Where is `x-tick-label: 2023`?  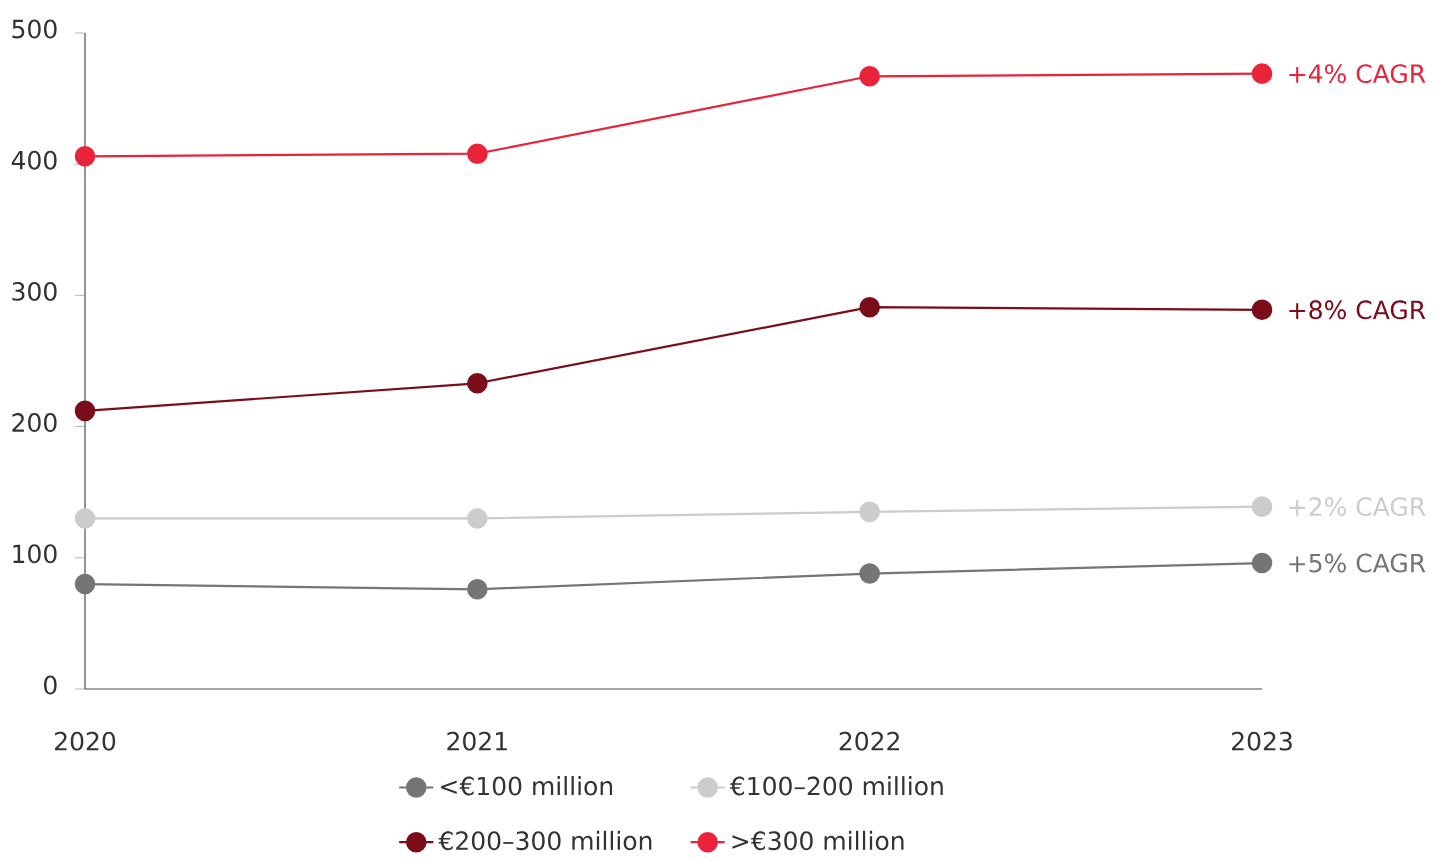
x-tick-label: 2023 is located at coordinates (1262, 741).